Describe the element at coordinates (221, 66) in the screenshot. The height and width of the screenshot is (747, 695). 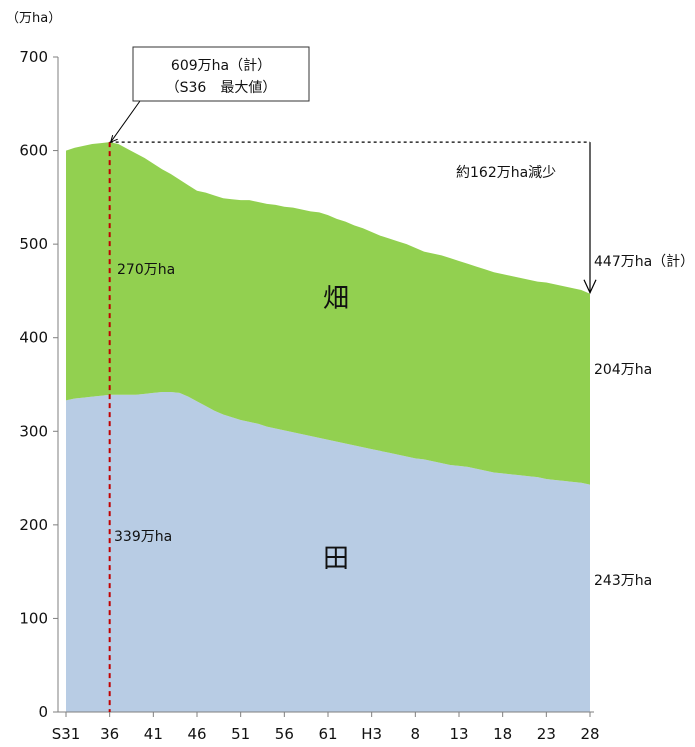
I see `peak-callout-line1: 609万ha（計）` at that location.